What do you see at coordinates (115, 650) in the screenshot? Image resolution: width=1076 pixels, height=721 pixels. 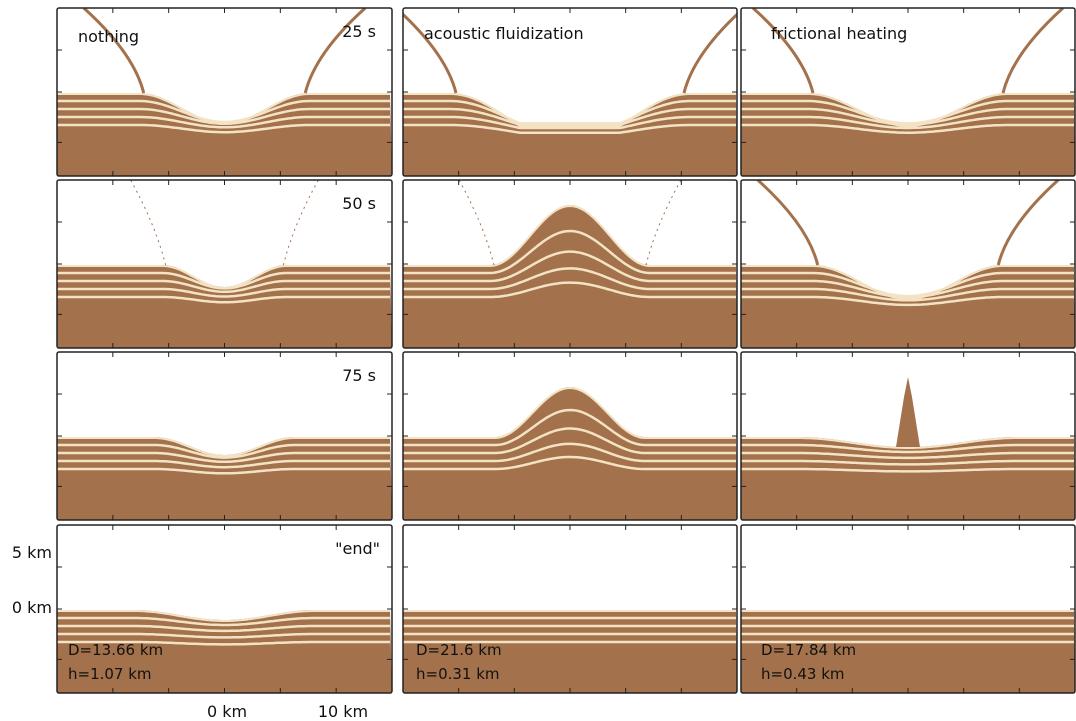 I see `diameter-label: D=13.66 km` at bounding box center [115, 650].